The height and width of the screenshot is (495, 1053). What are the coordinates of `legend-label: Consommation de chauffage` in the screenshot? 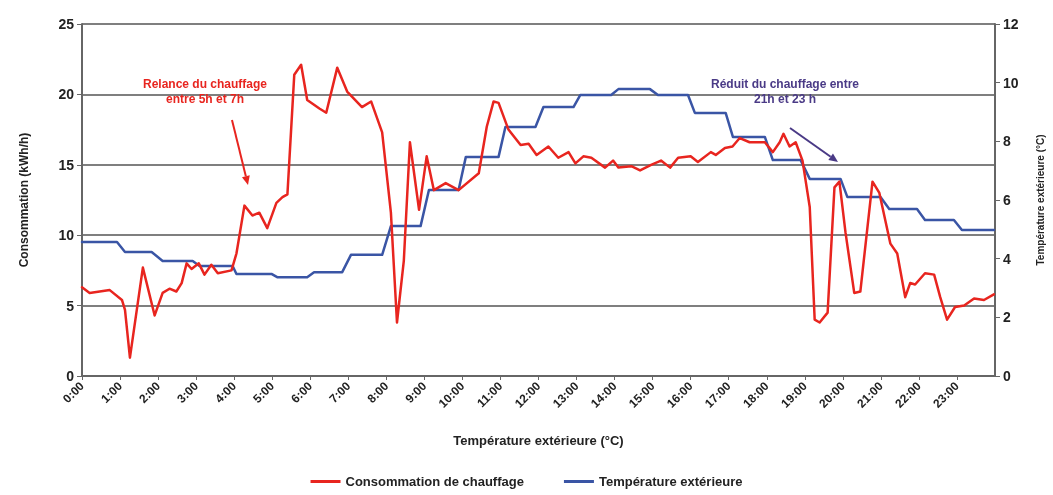 It's located at (434, 481).